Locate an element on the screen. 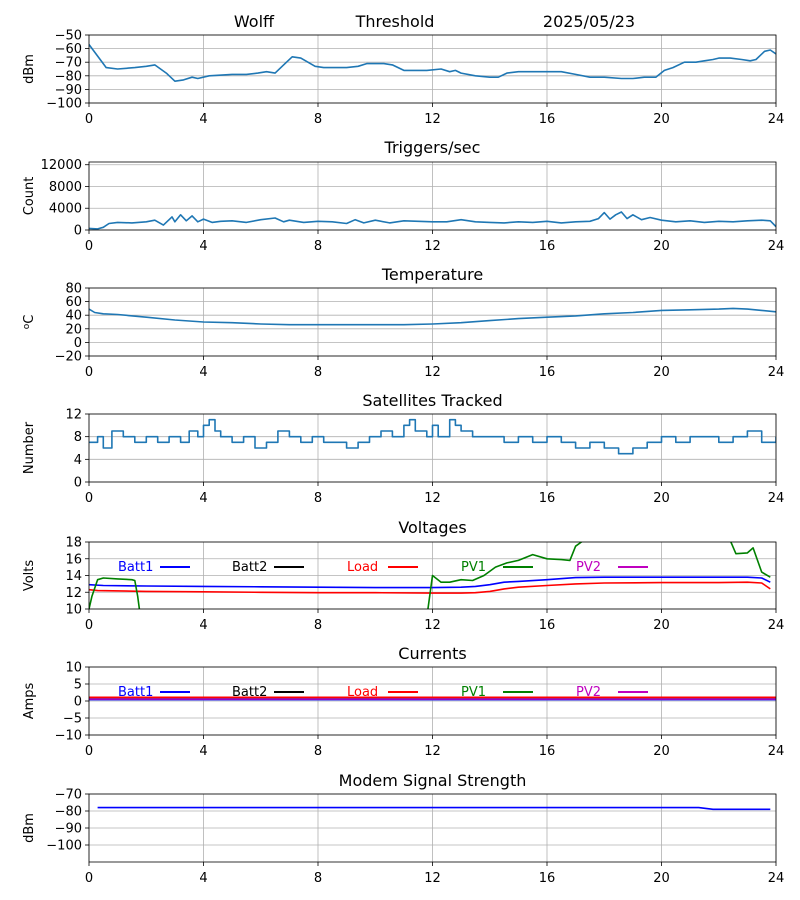 Image resolution: width=800 pixels, height=900 pixels. y-tick-label: −20 is located at coordinates (68, 357).